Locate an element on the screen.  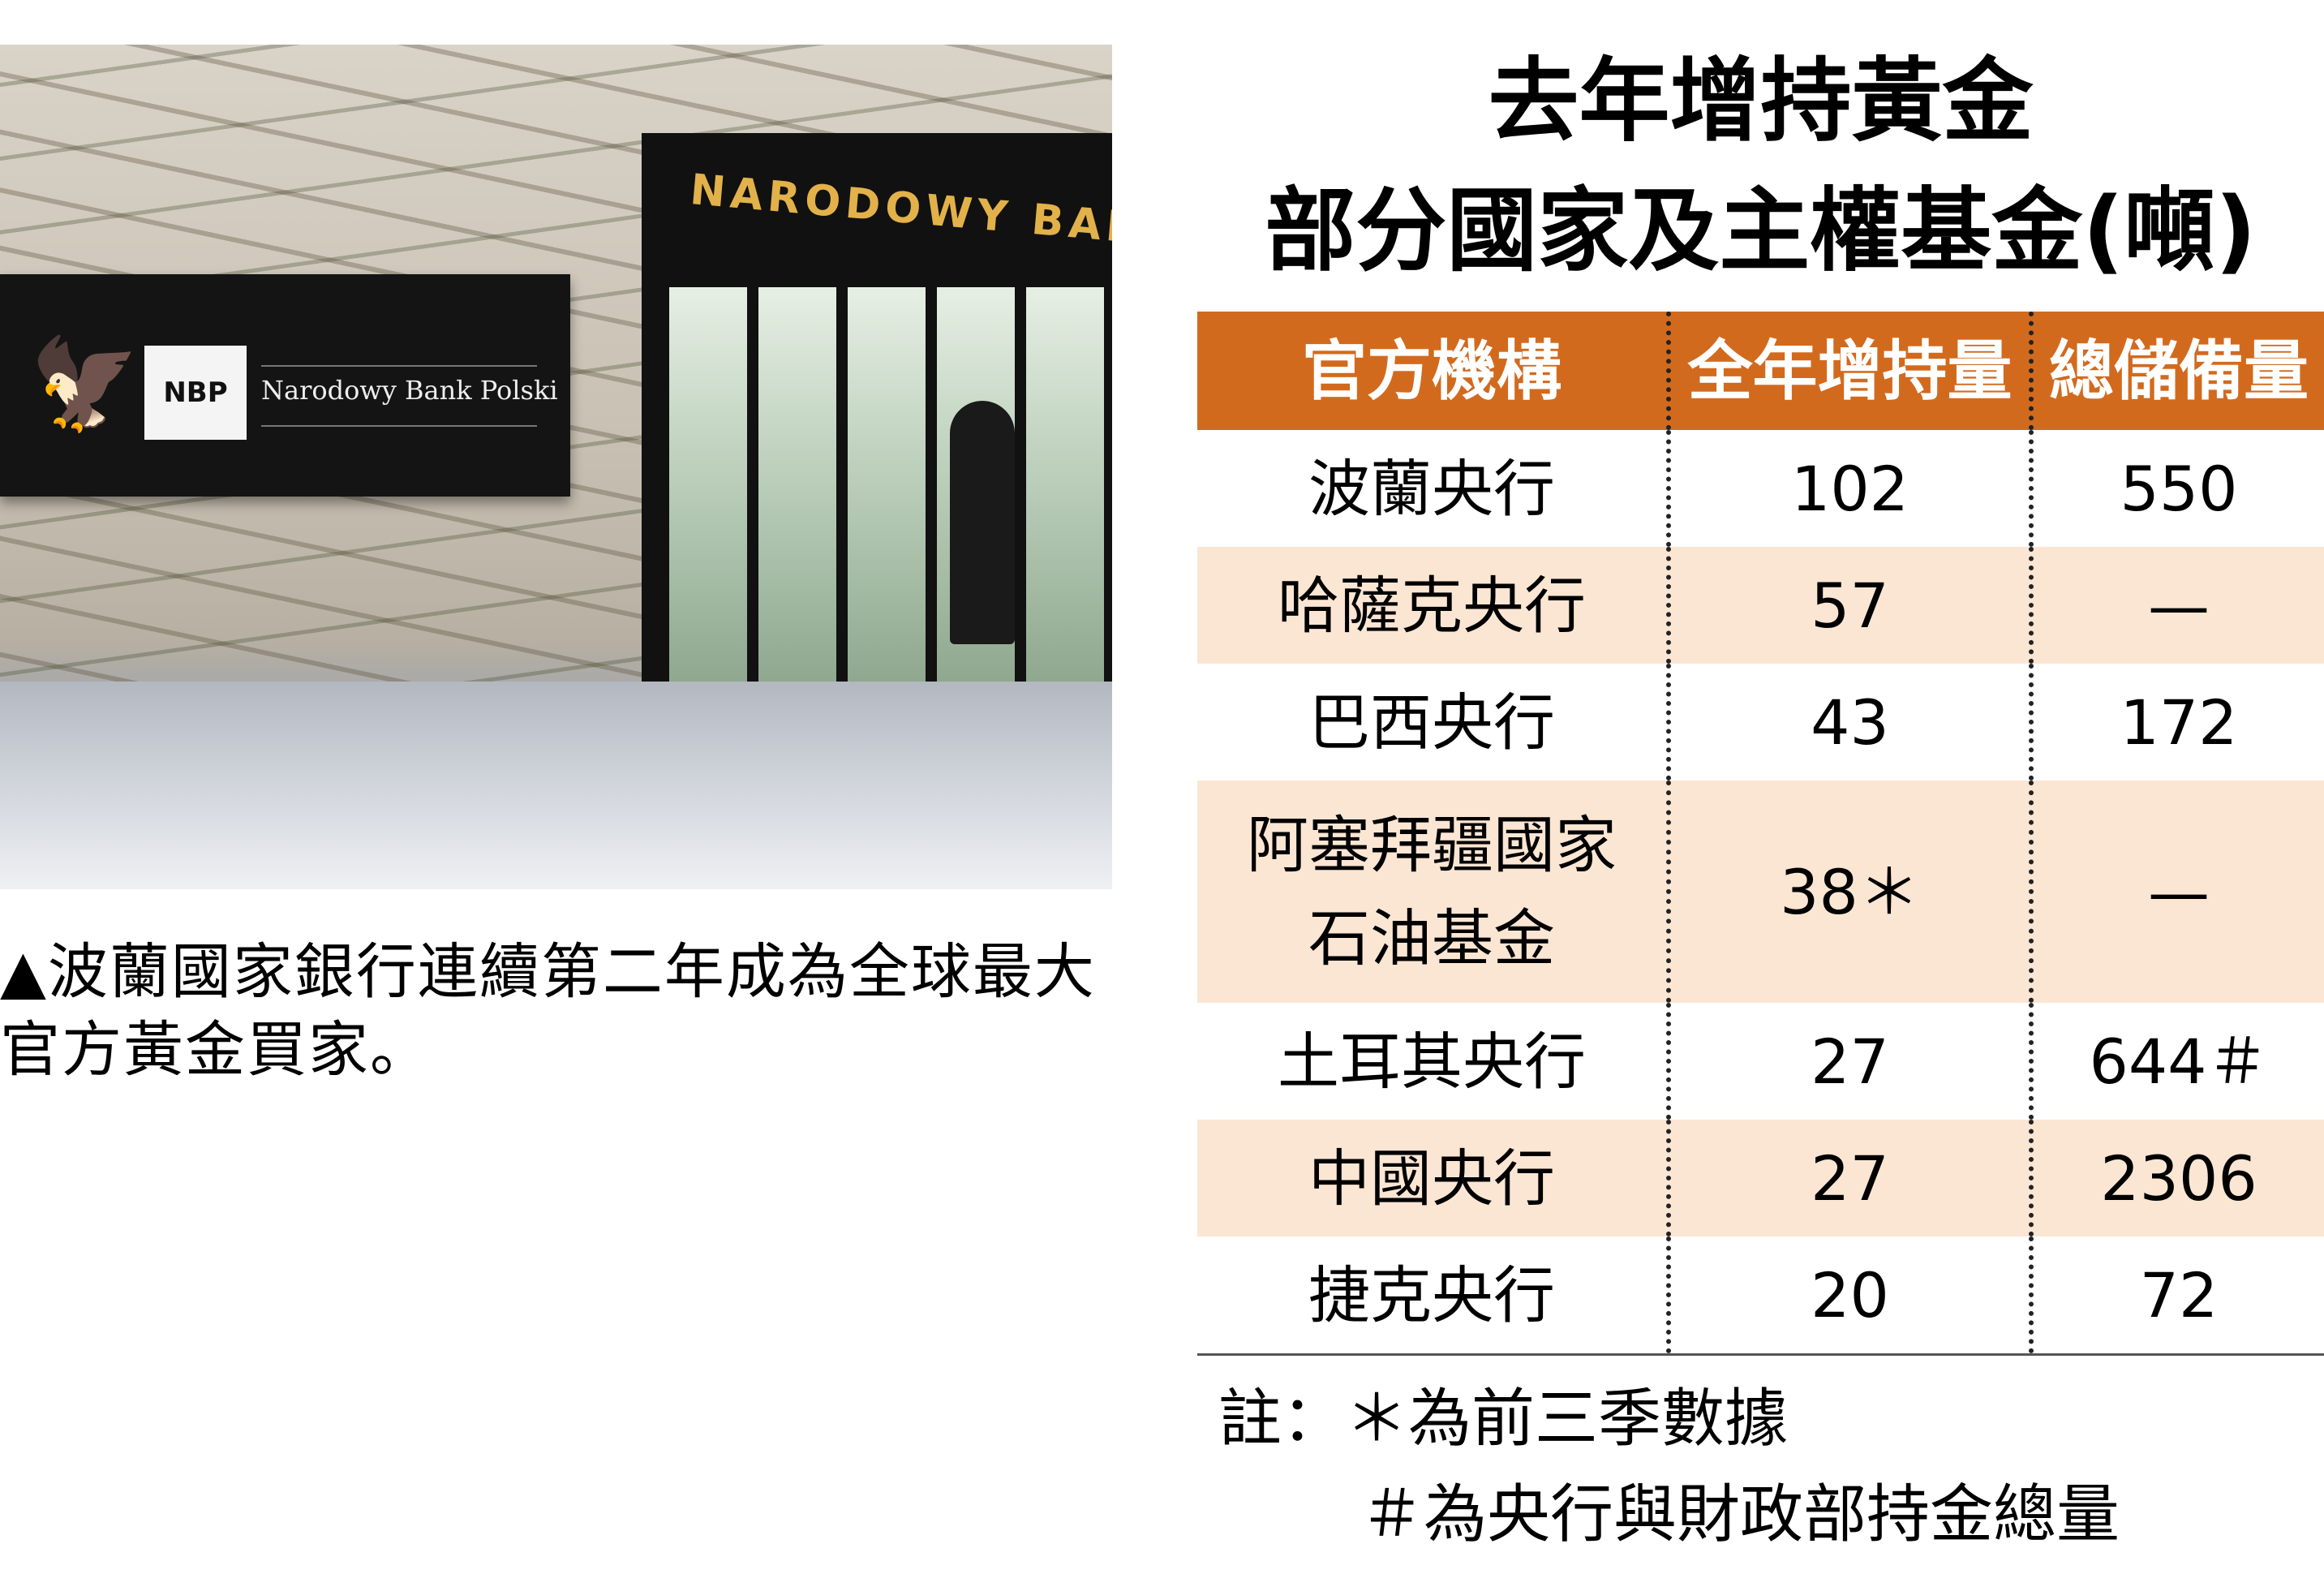
table-row: 哈薩克央行 57— is located at coordinates (1760, 605).